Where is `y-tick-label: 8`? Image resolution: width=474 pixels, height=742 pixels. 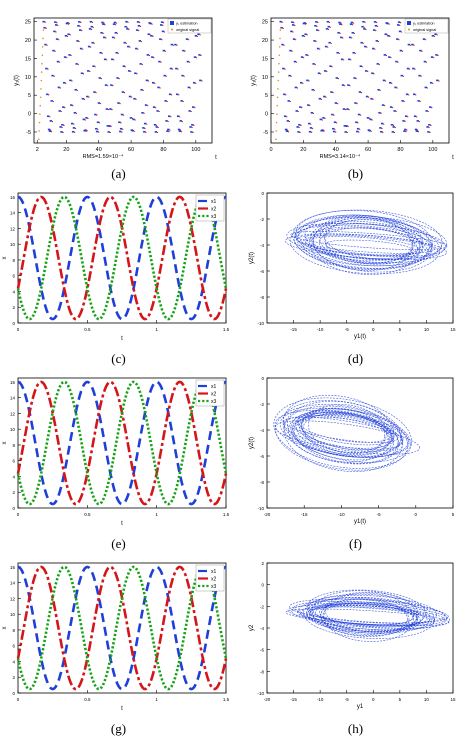
y-tick-label: 8 is located at coordinates (13, 630).